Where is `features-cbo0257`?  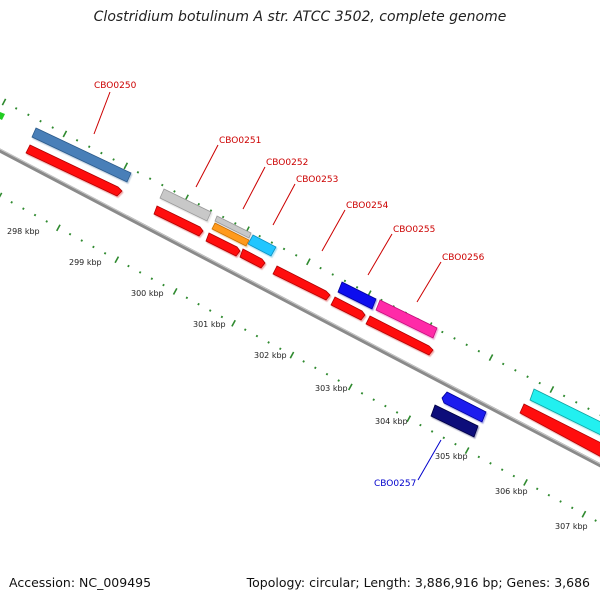 features-cbo0257 is located at coordinates (458, 414).